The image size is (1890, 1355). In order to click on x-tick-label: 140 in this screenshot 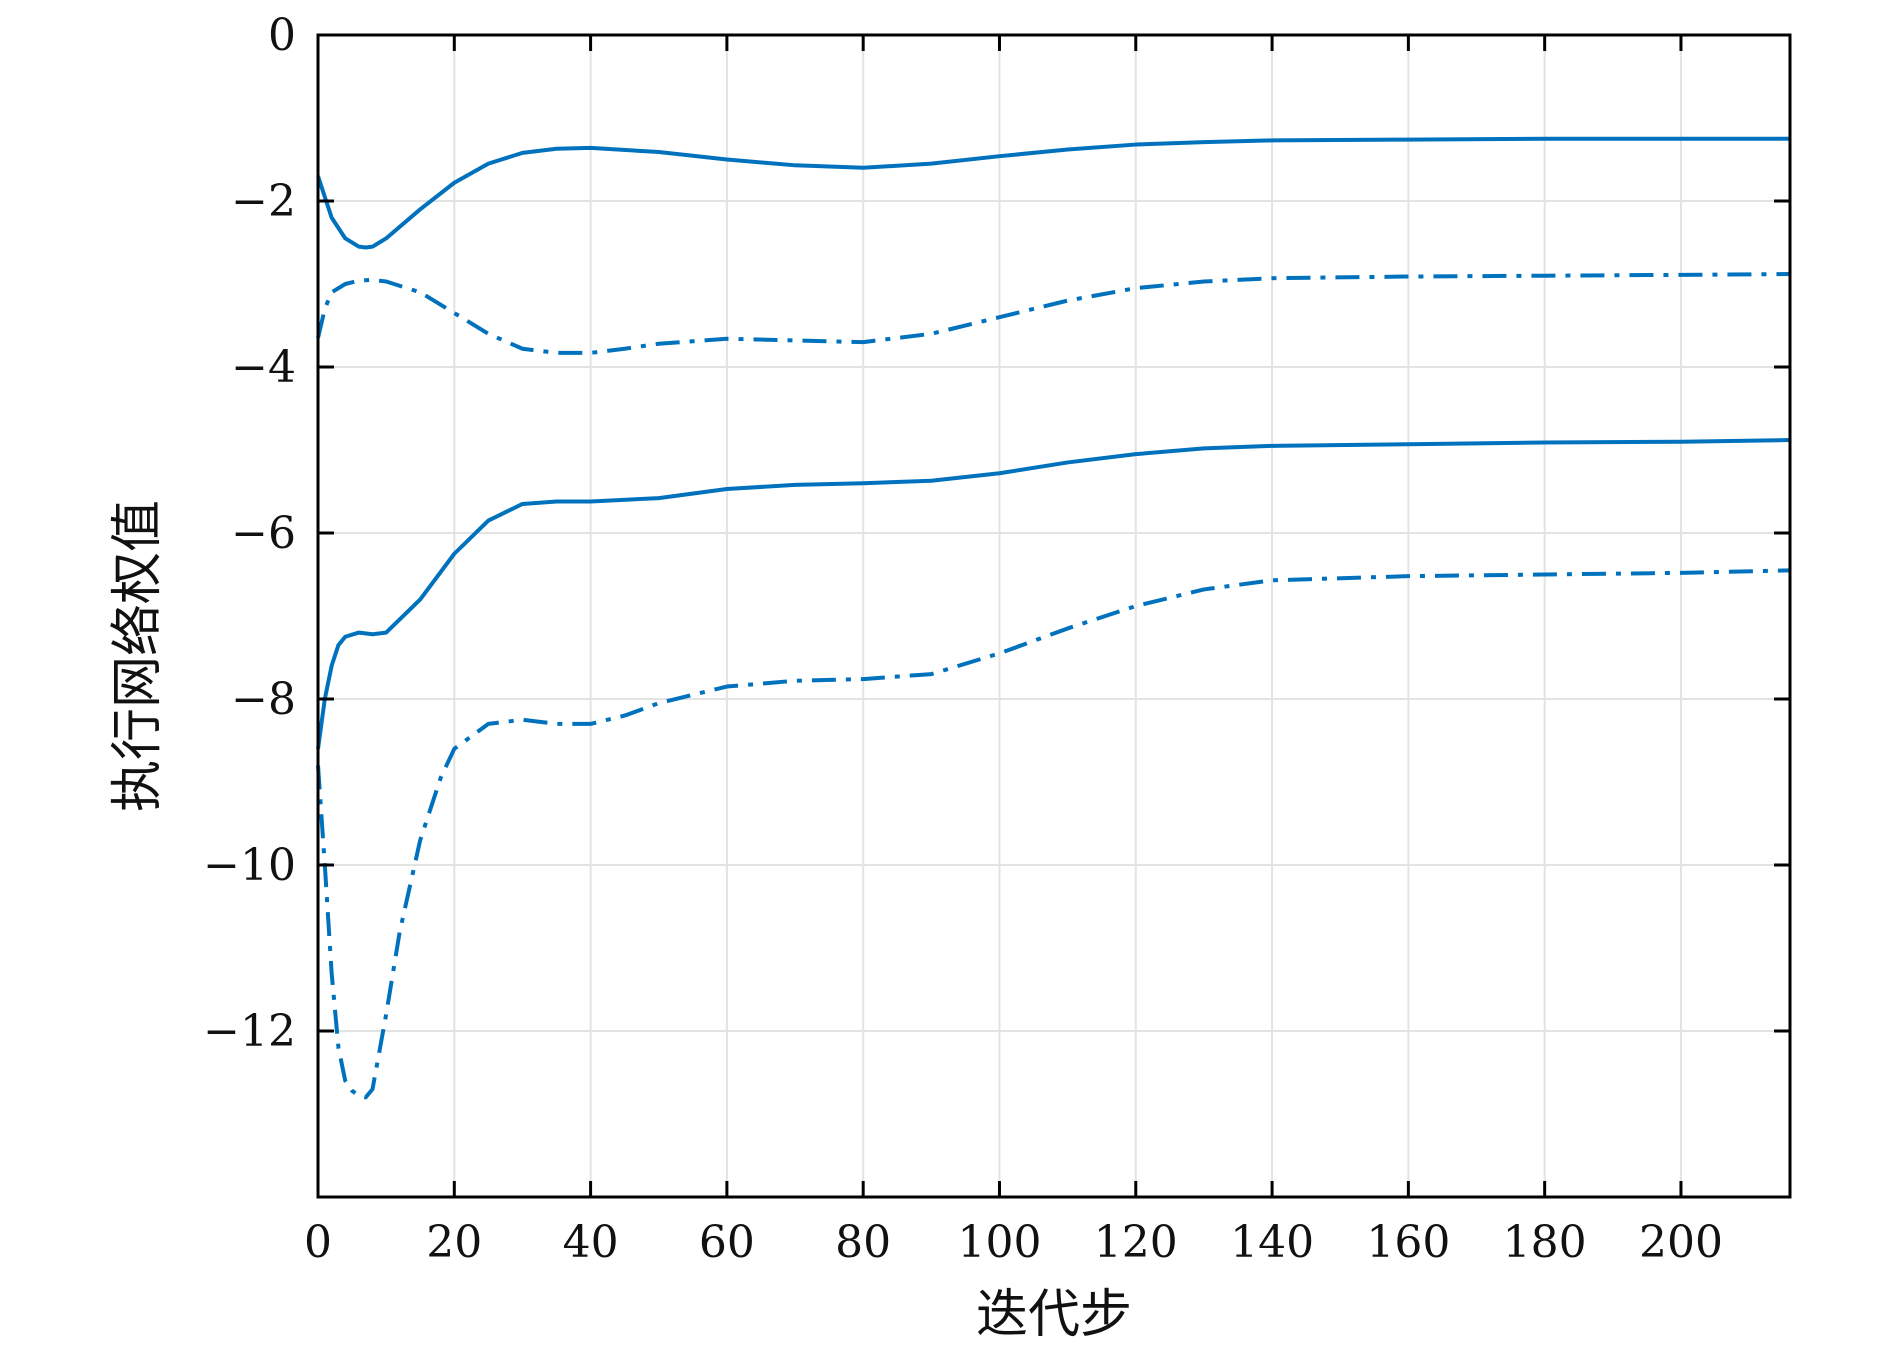, I will do `click(1272, 1242)`.